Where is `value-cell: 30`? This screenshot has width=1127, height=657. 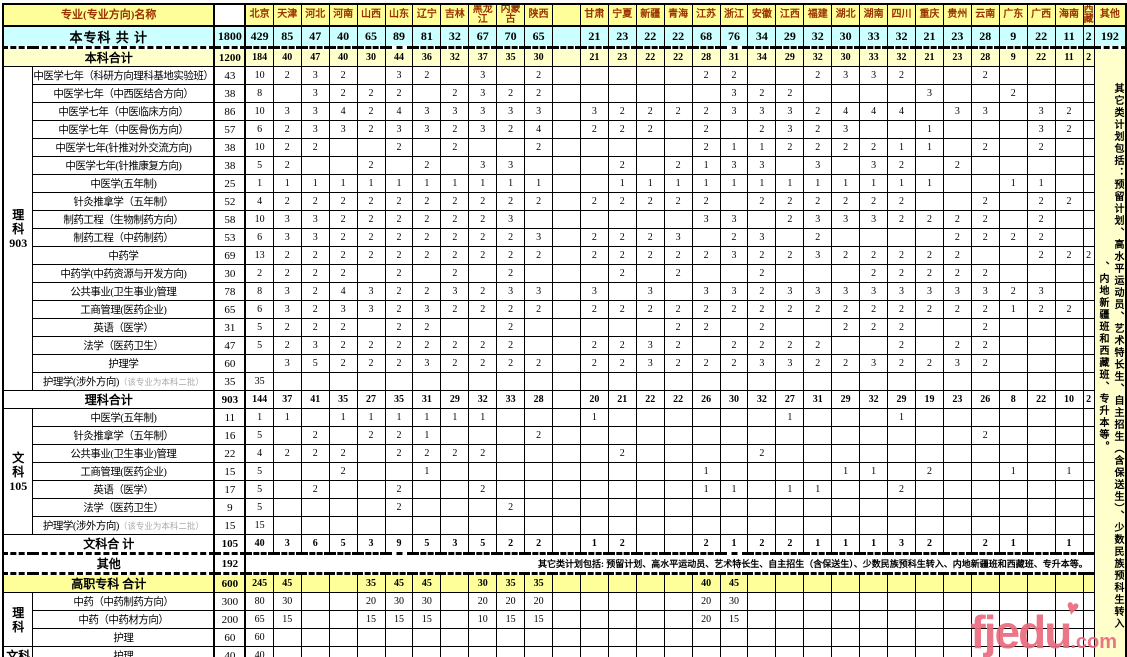
value-cell: 30 is located at coordinates (483, 583).